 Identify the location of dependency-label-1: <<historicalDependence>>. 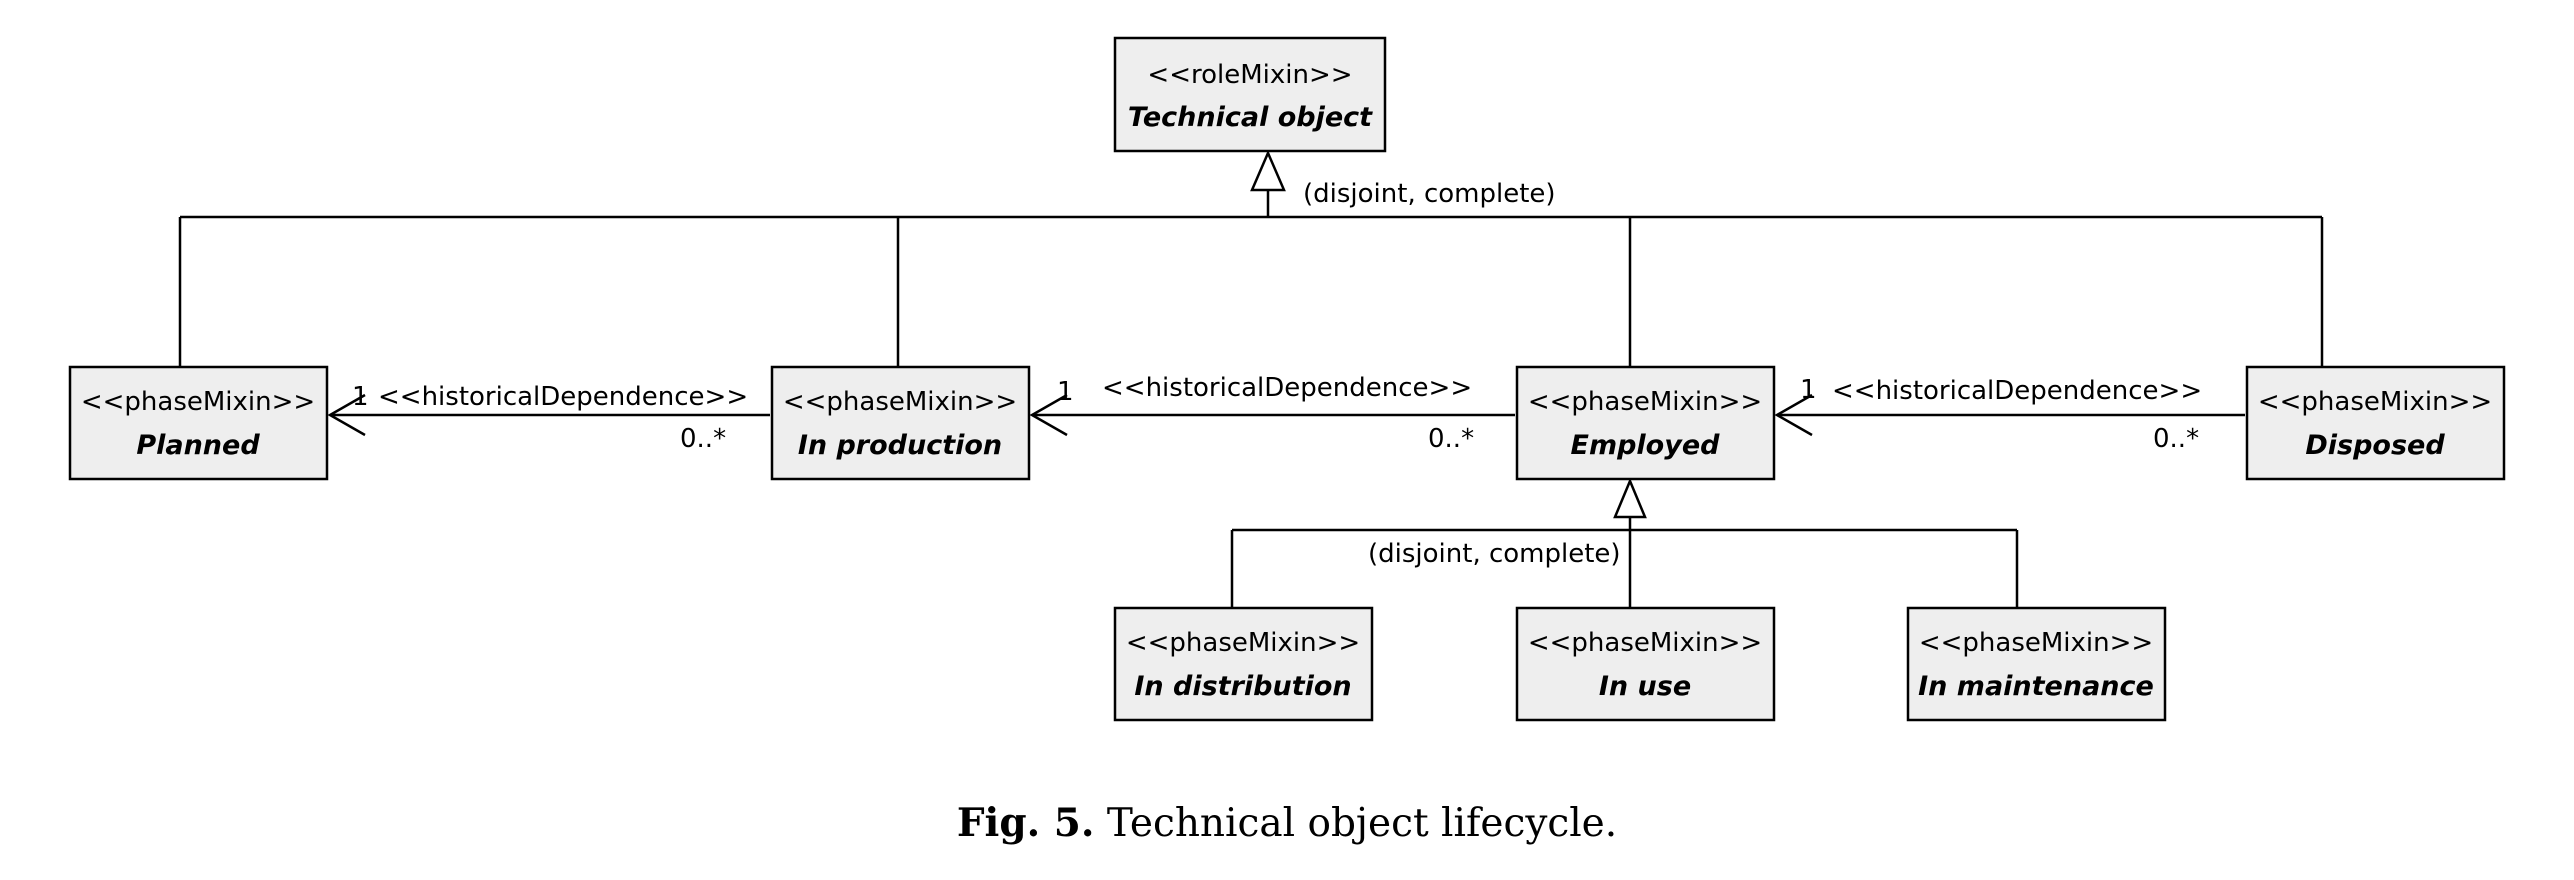
(563, 397).